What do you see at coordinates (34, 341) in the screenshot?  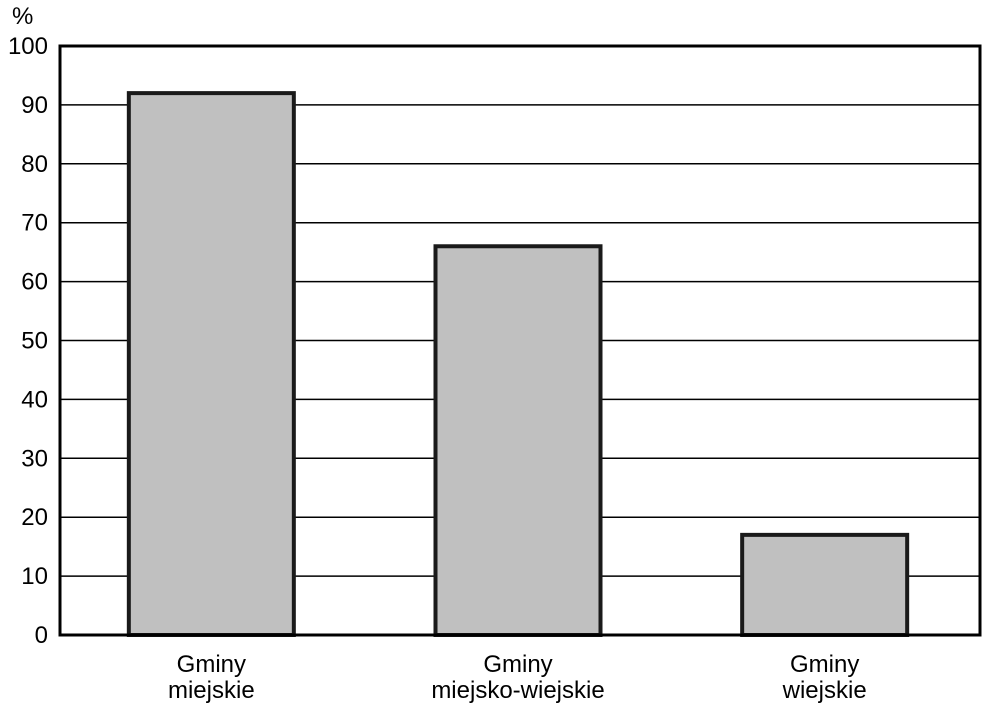 I see `y-tick-label: 50` at bounding box center [34, 341].